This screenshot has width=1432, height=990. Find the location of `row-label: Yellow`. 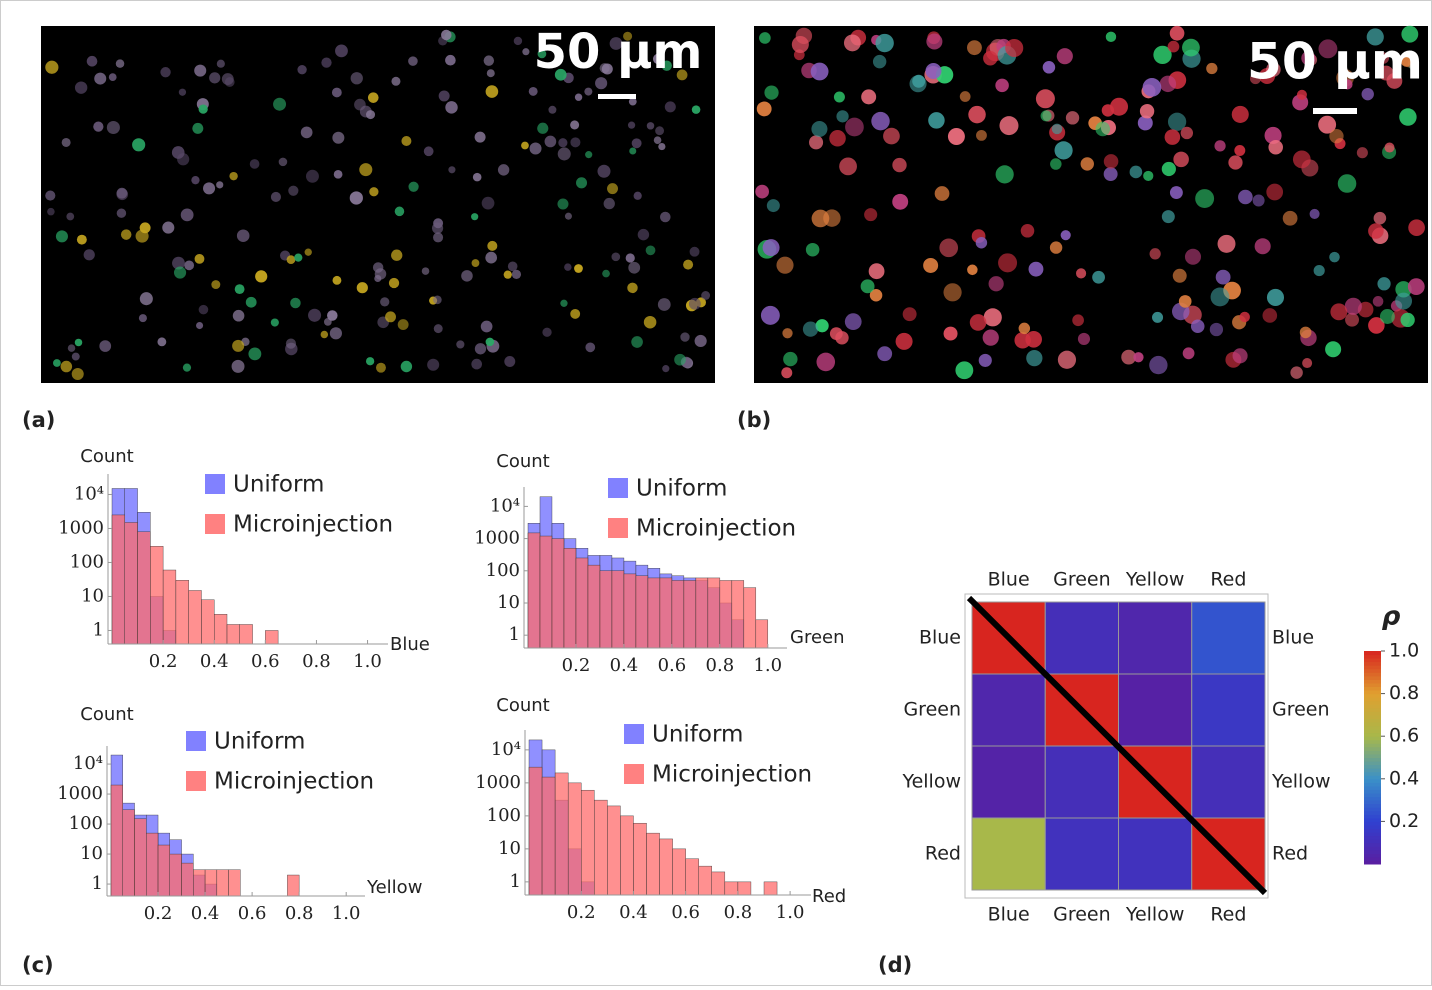

row-label: Yellow is located at coordinates (1301, 782).